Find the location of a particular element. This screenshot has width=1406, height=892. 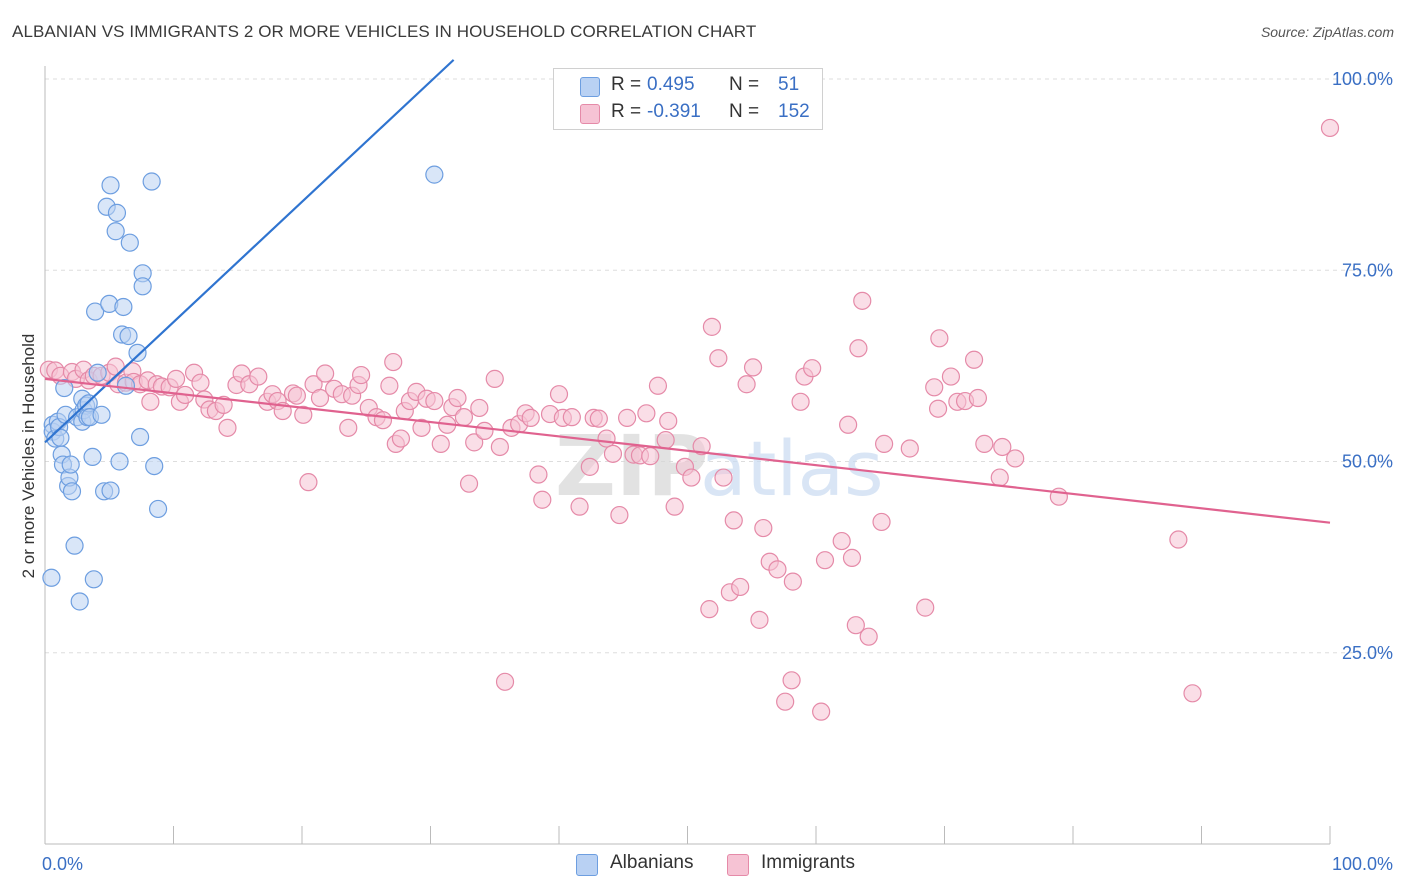

albanians-legend-swatch is located at coordinates (587, 865).